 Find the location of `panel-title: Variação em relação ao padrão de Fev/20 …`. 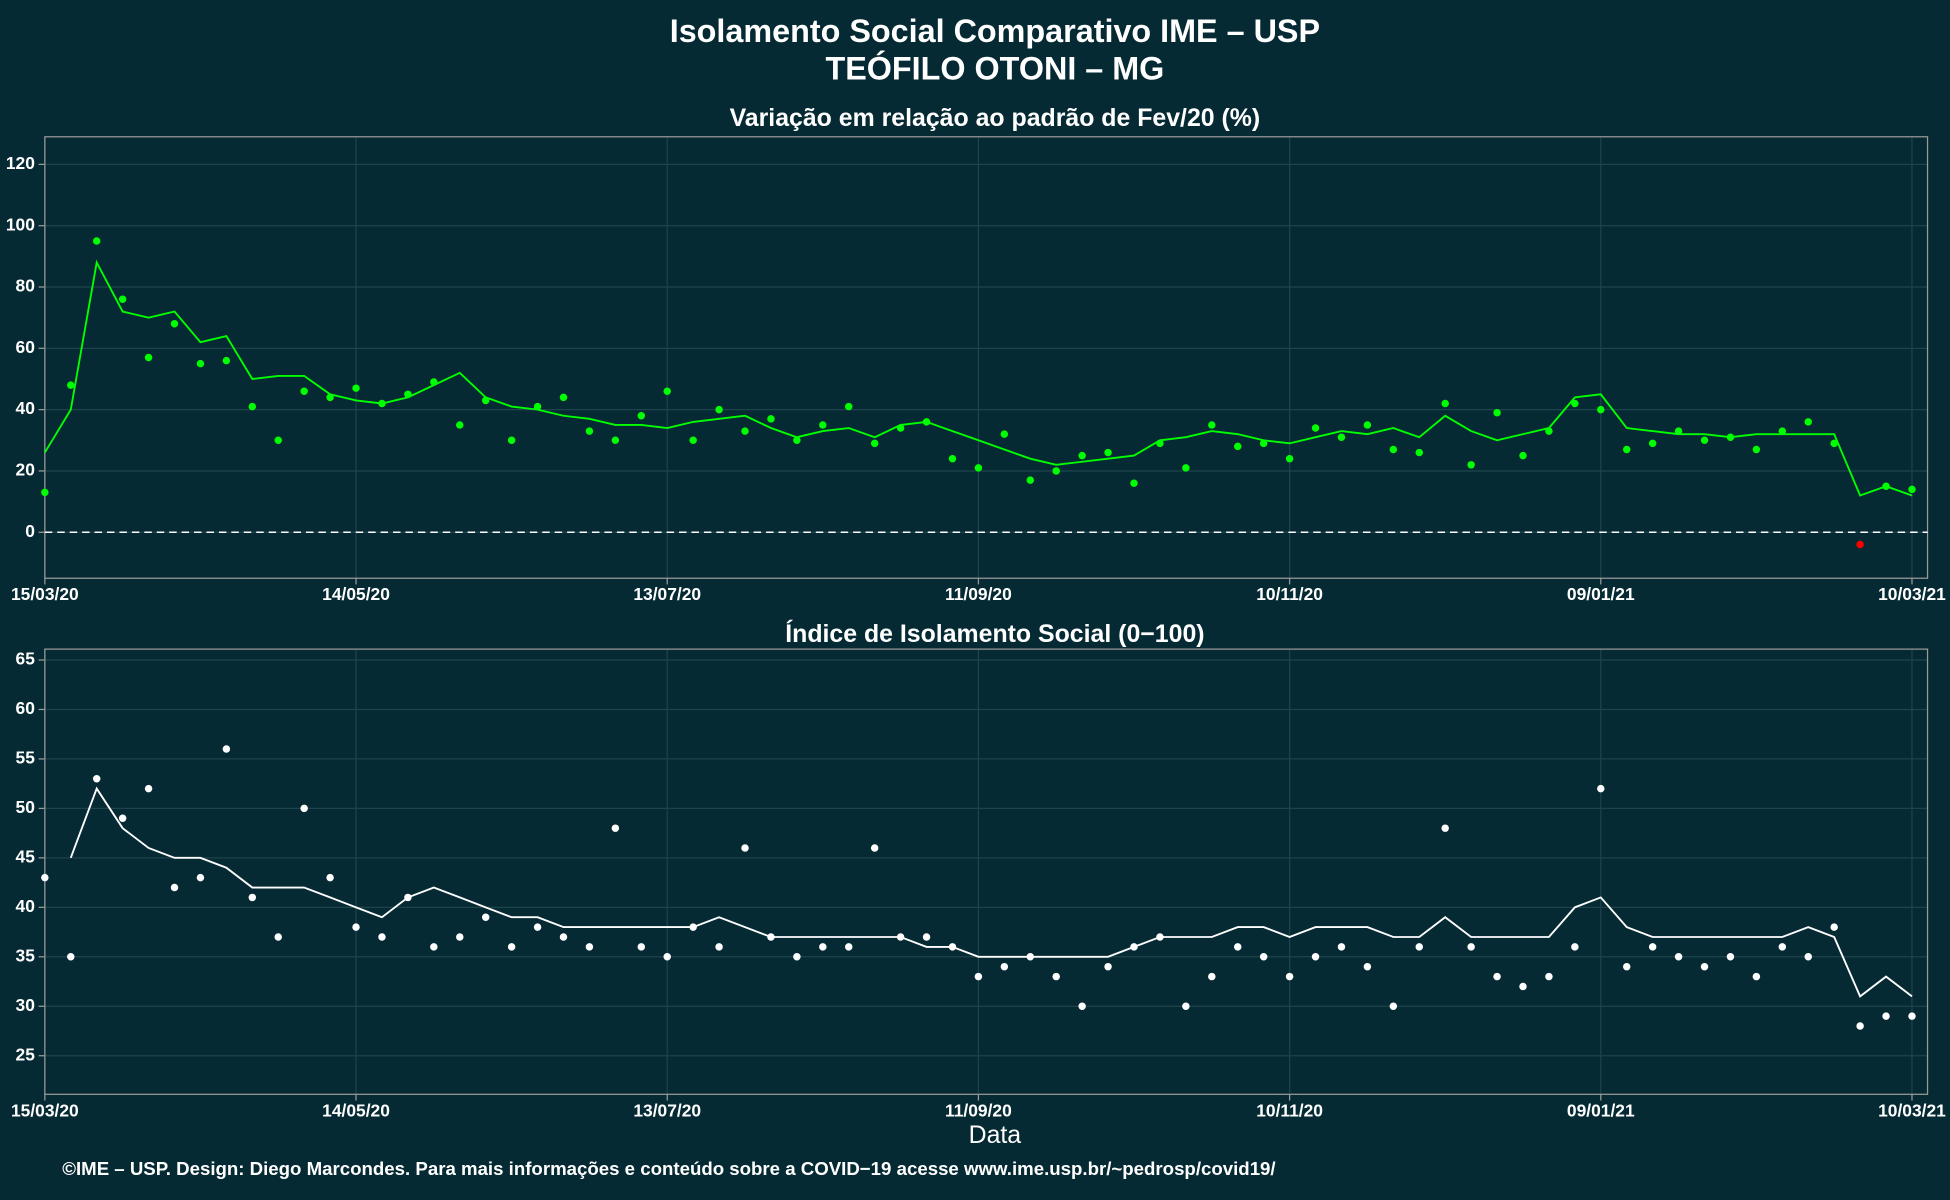

panel-title: Variação em relação ao padrão de Fev/20 … is located at coordinates (995, 118).